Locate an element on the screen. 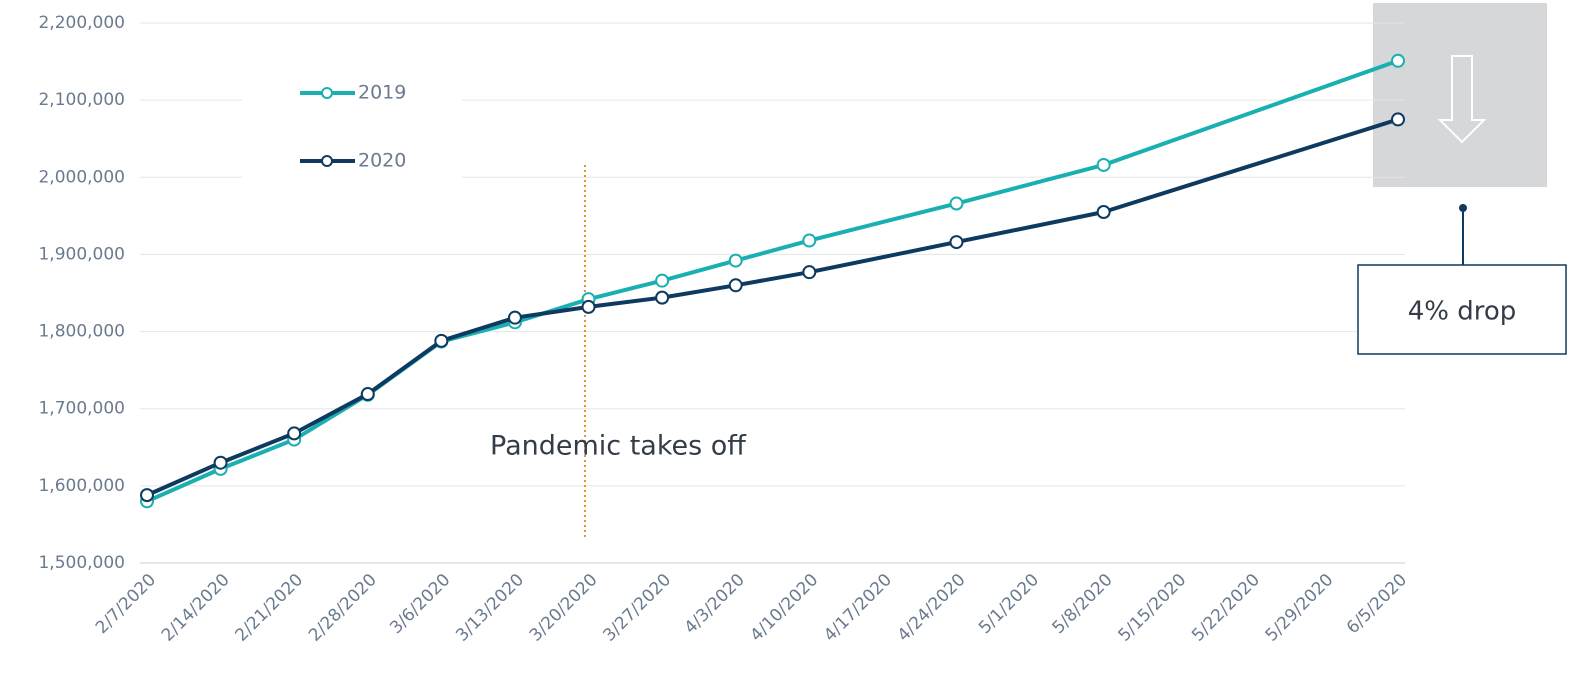 The image size is (1588, 680). y-tick-label: 2,200,000 is located at coordinates (81, 23).